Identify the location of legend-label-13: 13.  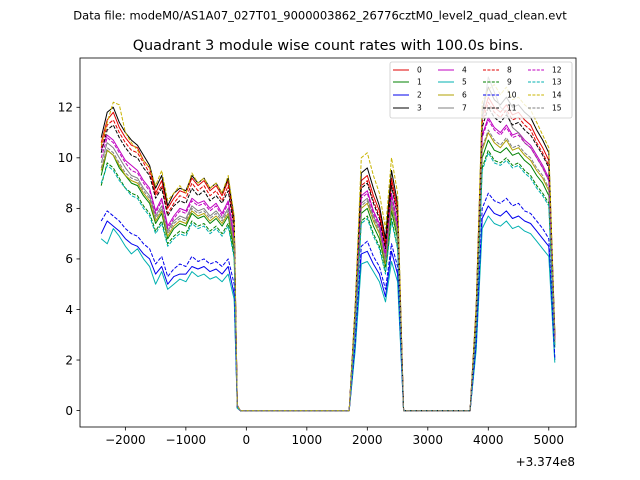
(557, 82).